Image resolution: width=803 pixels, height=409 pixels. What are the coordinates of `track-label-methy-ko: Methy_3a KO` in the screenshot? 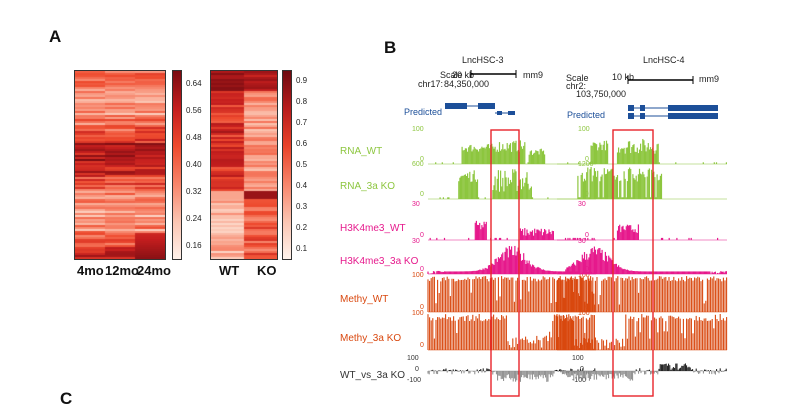 It's located at (371, 338).